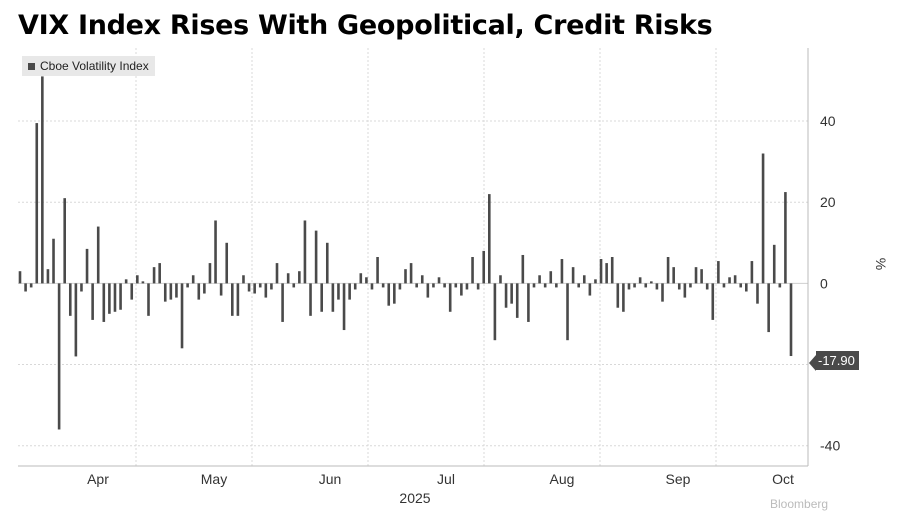 Image resolution: width=900 pixels, height=511 pixels. Describe the element at coordinates (214, 479) in the screenshot. I see `x-tick-label: May` at that location.